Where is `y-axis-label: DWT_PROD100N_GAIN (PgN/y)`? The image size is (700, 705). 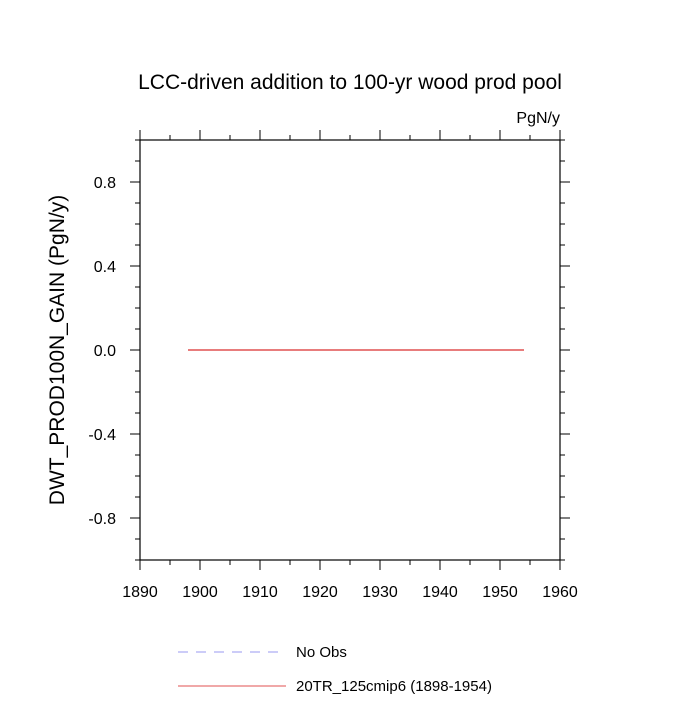
y-axis-label: DWT_PROD100N_GAIN (PgN/y) is located at coordinates (57, 350).